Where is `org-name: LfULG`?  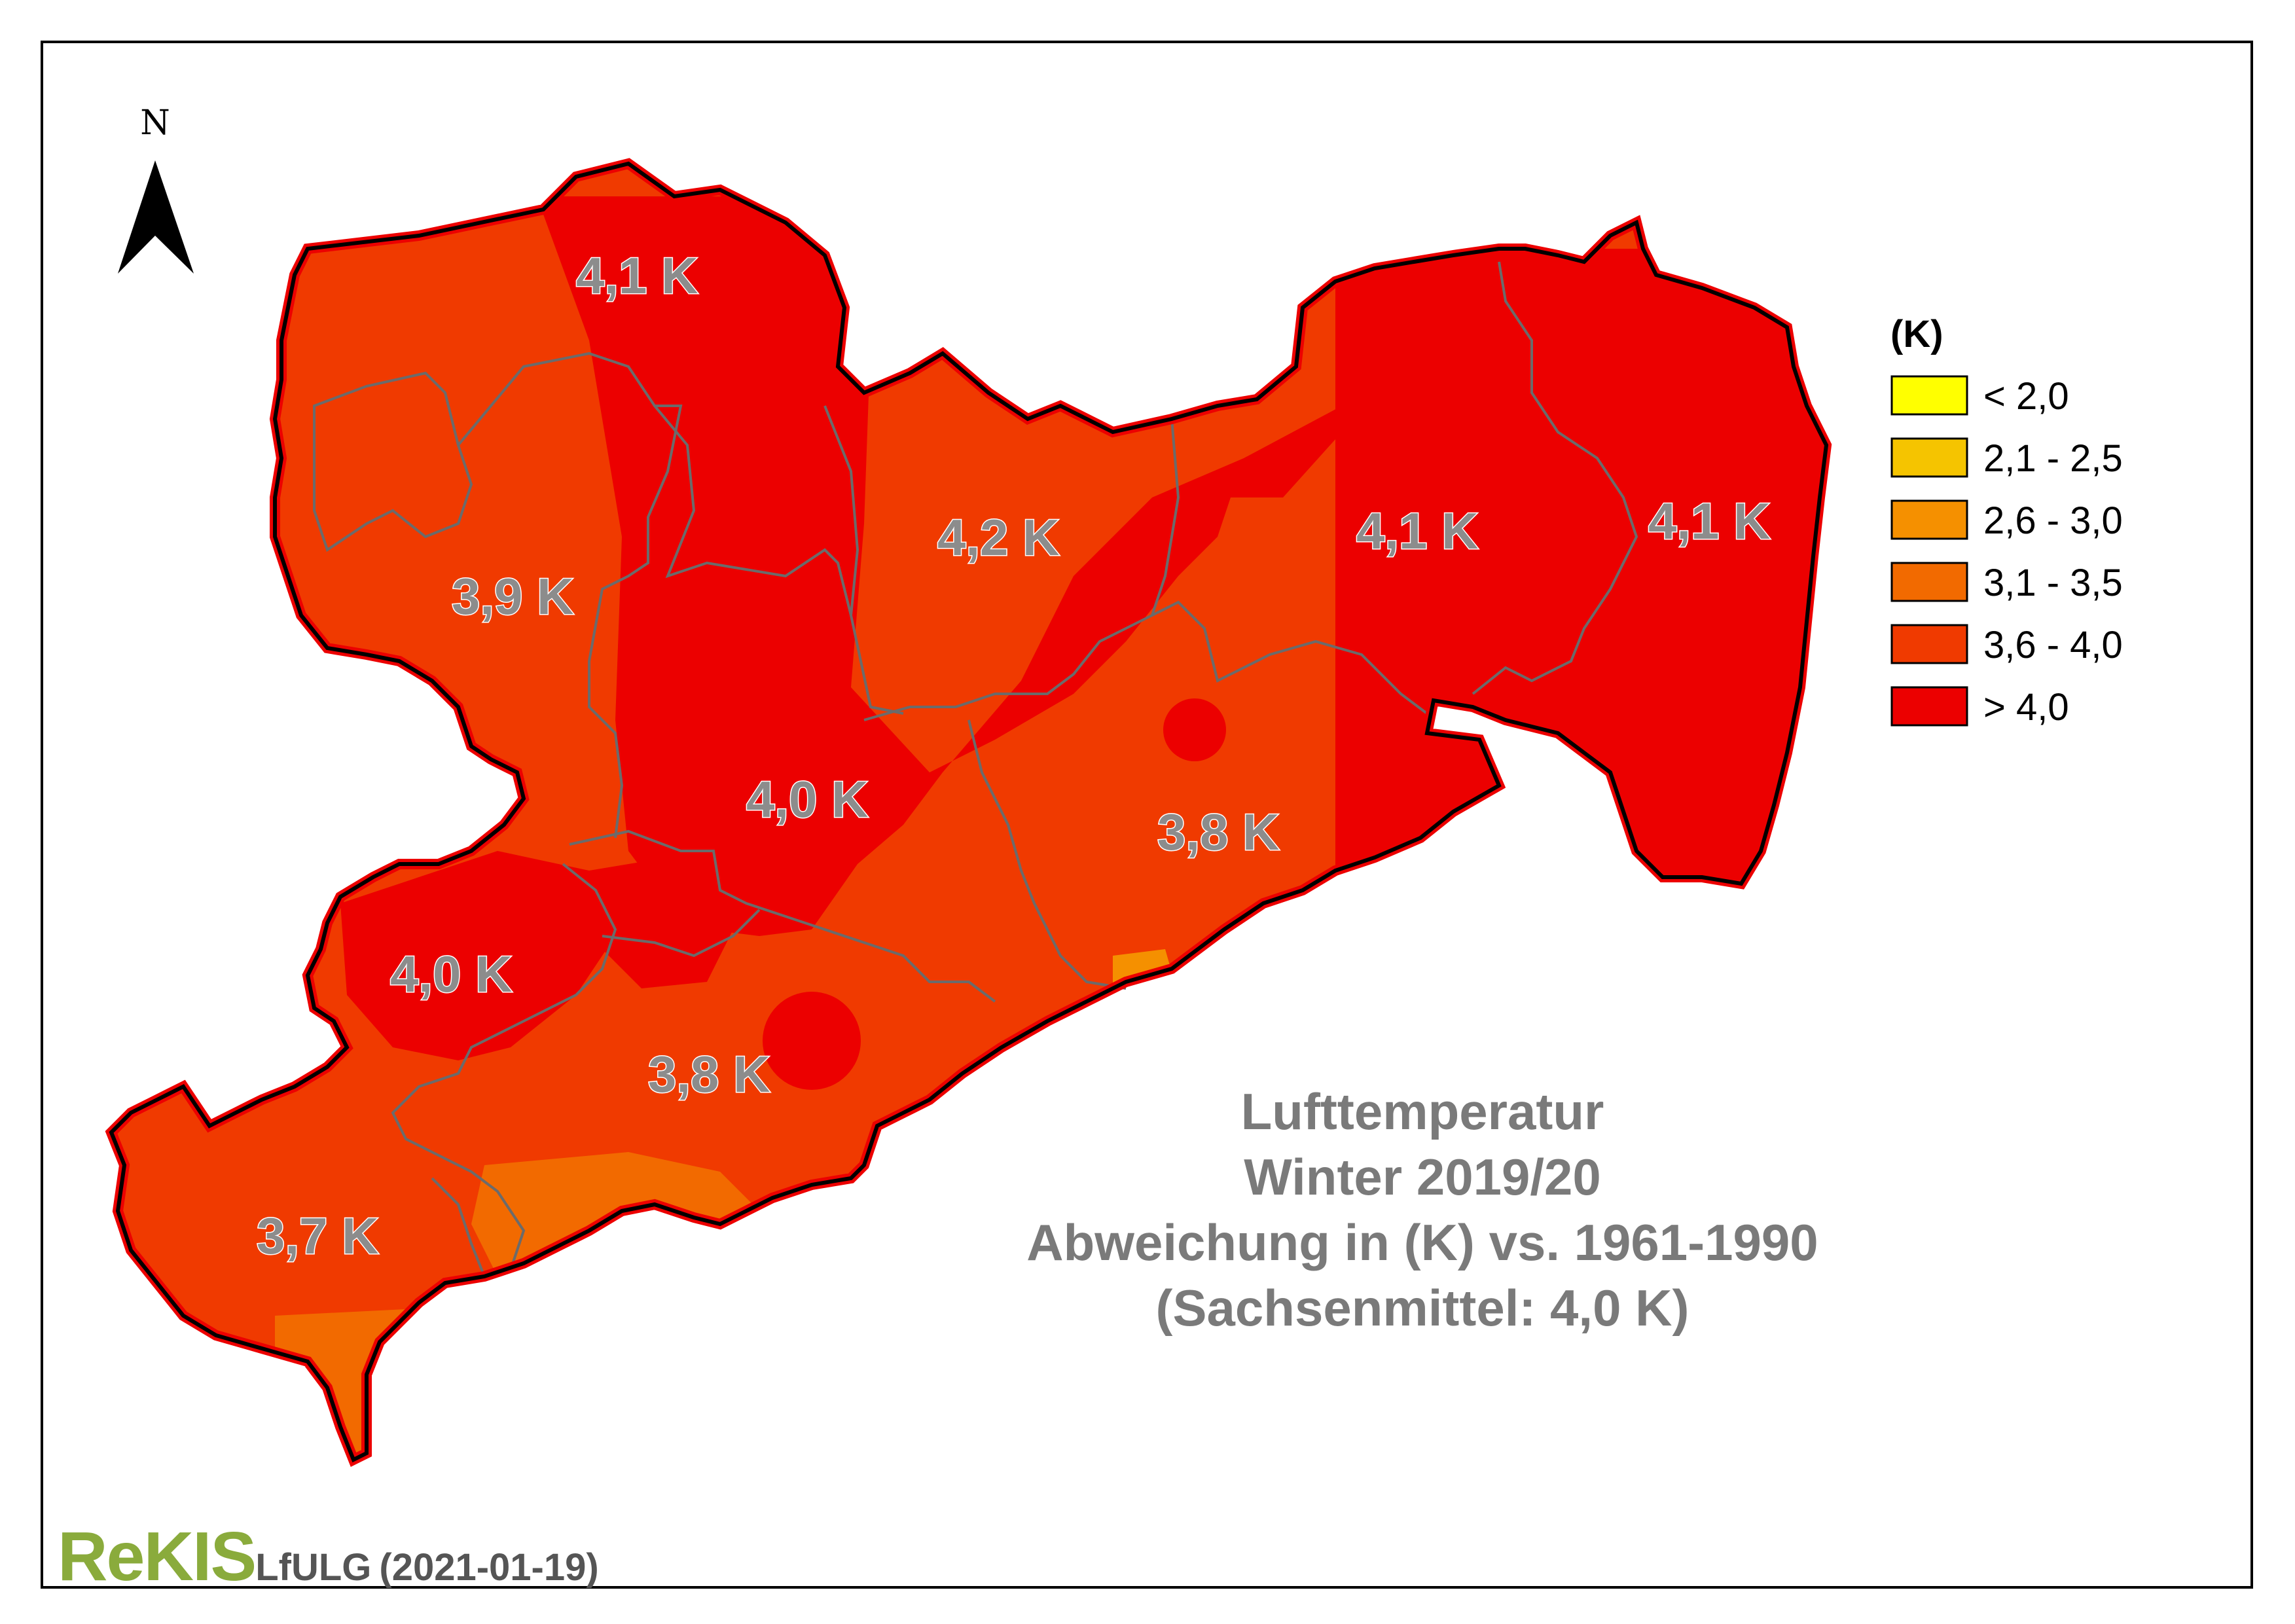 org-name: LfULG is located at coordinates (313, 1567).